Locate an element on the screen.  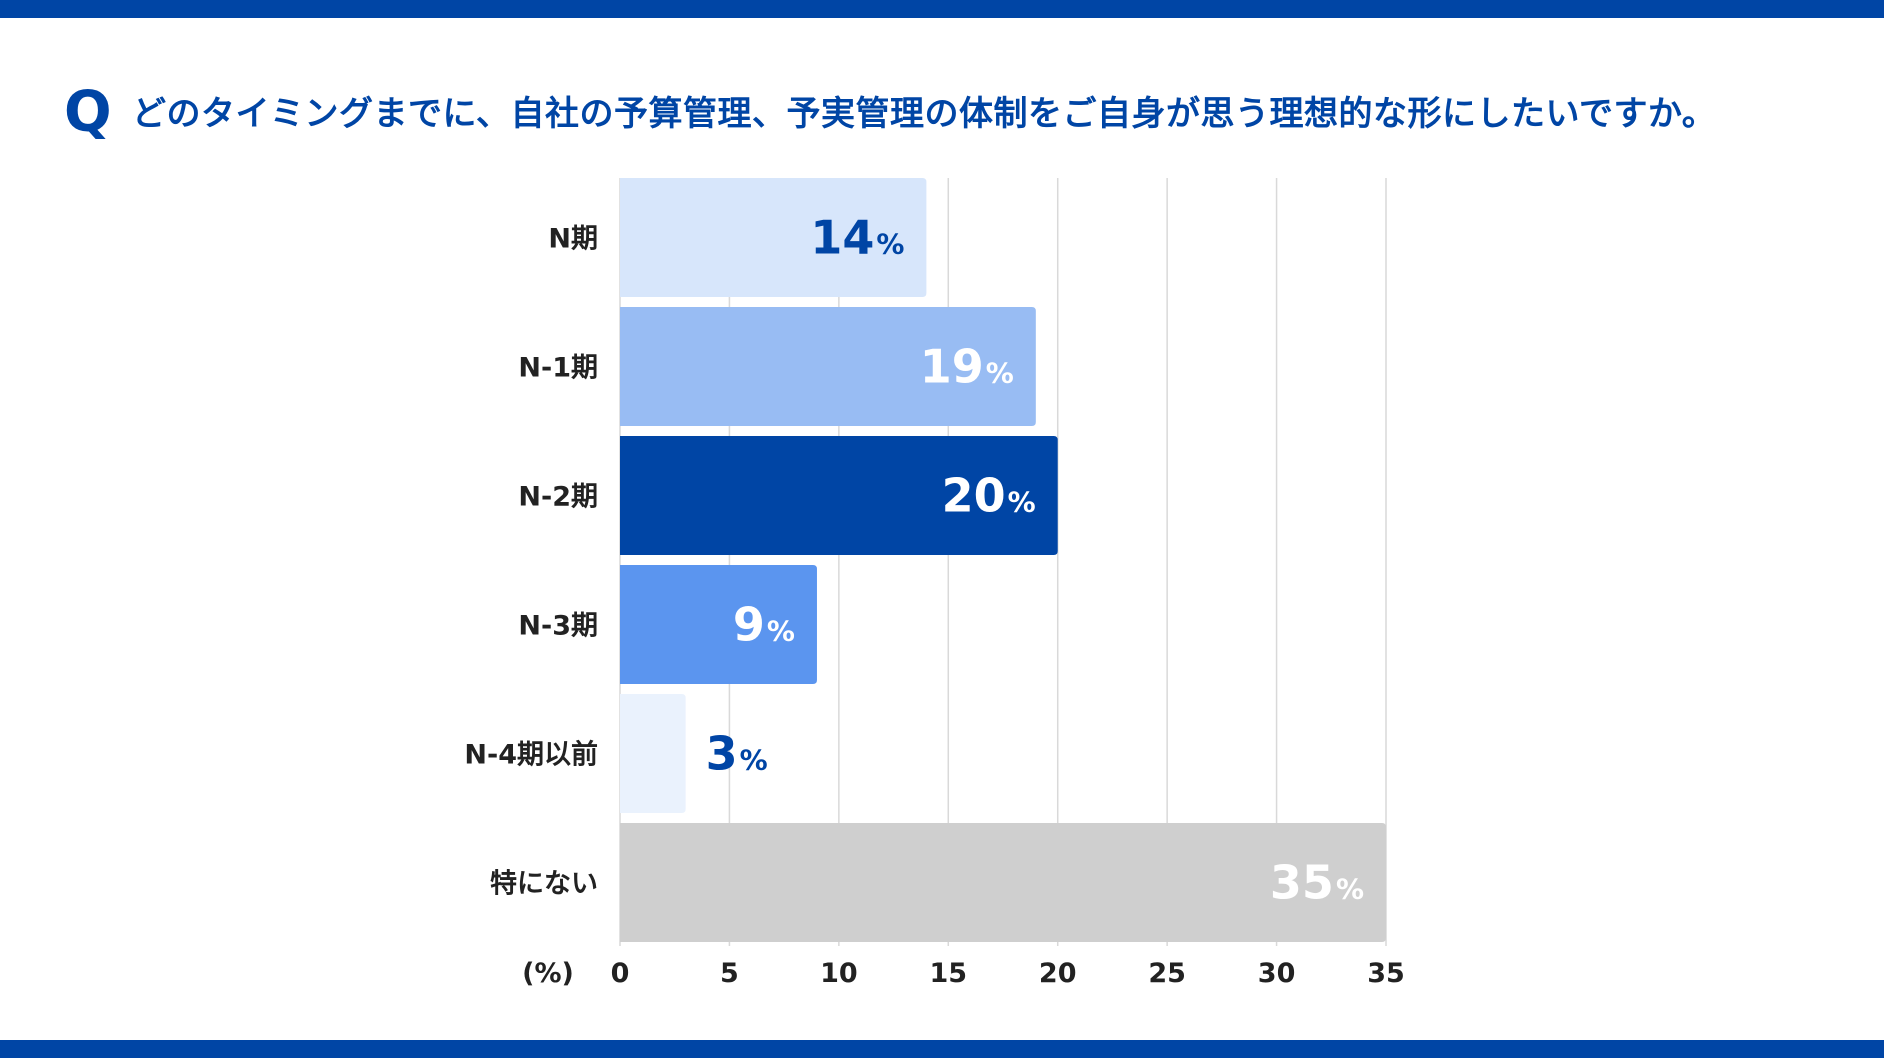
category-label: N期 is located at coordinates (573, 239).